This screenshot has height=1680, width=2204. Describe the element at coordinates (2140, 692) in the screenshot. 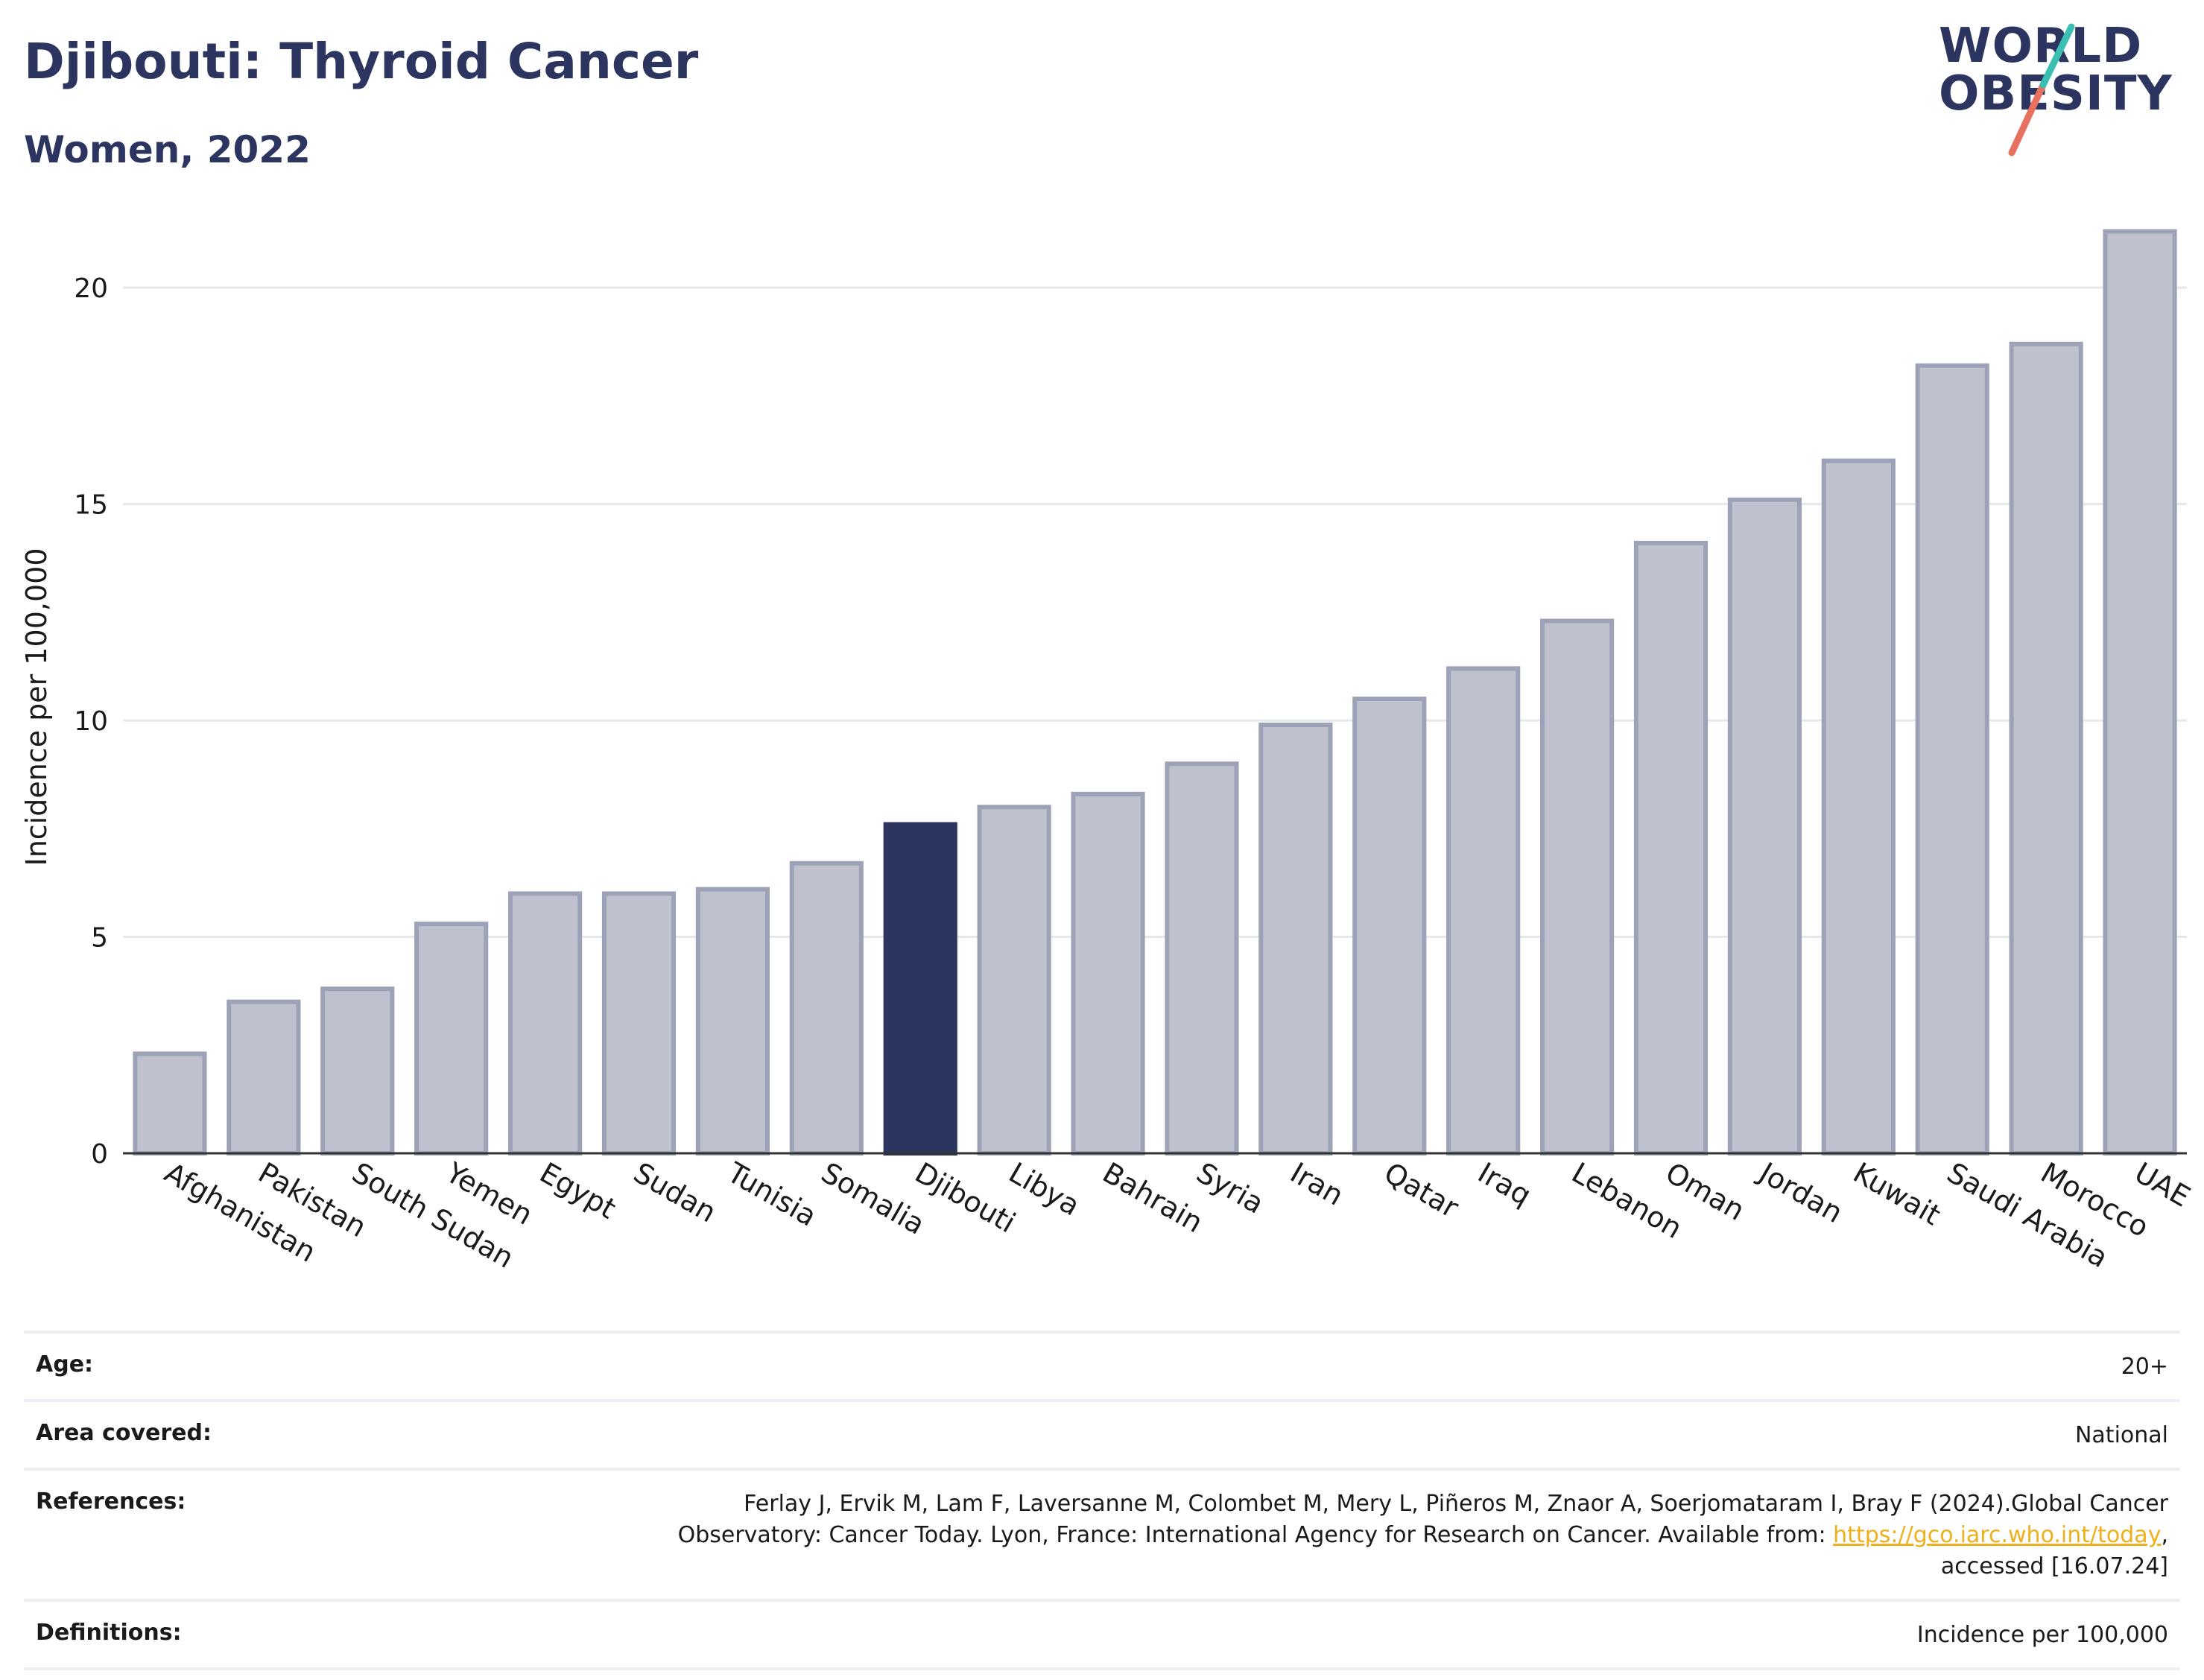

I see `bar-uae` at that location.